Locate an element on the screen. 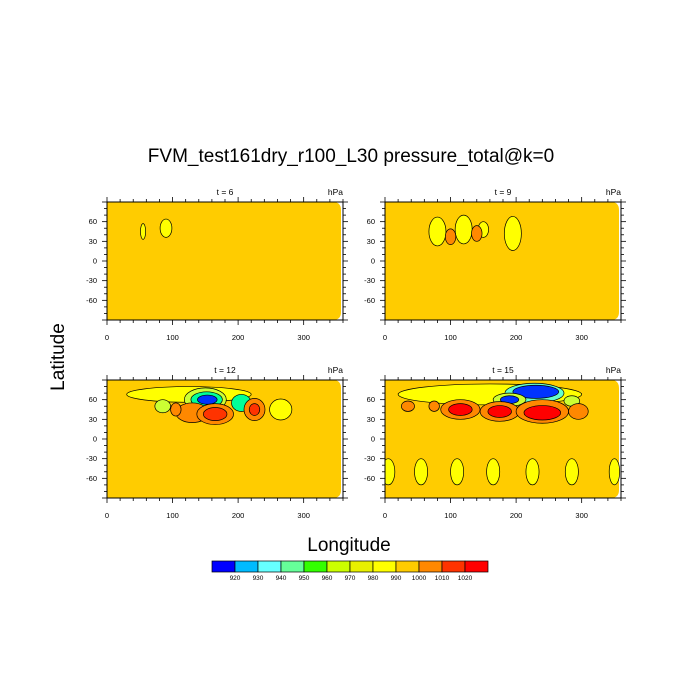 The width and height of the screenshot is (700, 700). colorbar: 920 930 940 950 960 970 980 990 1000 1010 1020 is located at coordinates (350, 571).